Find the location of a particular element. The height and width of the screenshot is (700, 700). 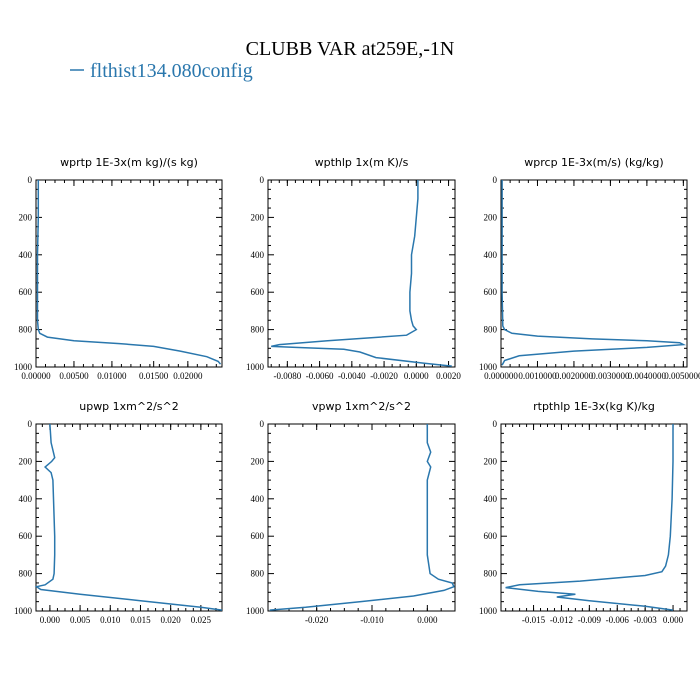

panel-title: rtpthlp 1E-3x(kg K)/kg is located at coordinates (594, 406).